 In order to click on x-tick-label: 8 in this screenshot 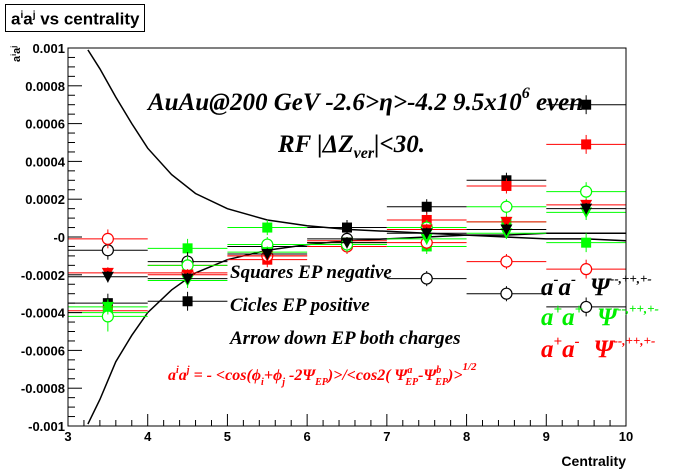, I will do `click(466, 436)`.